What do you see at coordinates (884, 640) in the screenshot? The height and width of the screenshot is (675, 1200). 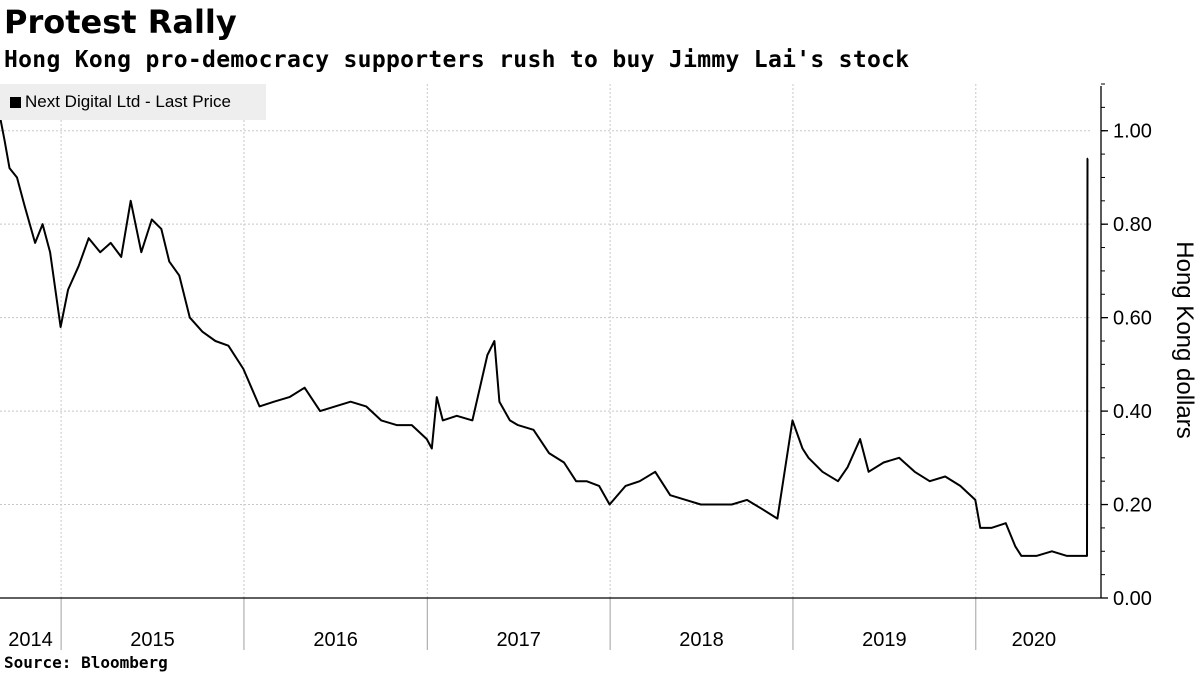 I see `x-tick-label: 2019` at bounding box center [884, 640].